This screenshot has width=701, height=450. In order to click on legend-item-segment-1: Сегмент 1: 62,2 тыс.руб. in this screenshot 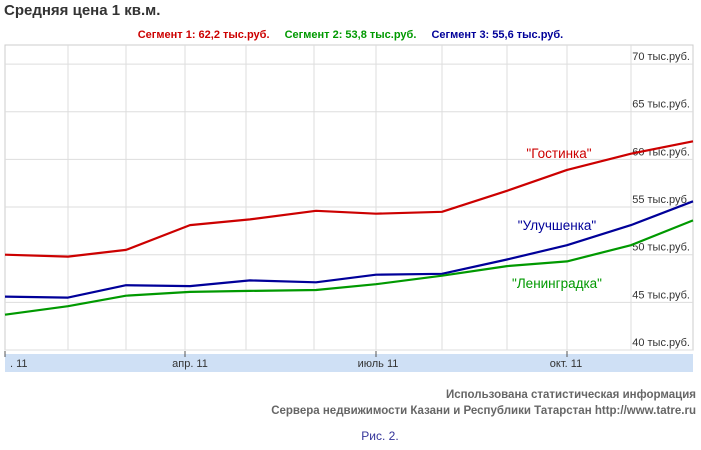, I will do `click(203, 35)`.